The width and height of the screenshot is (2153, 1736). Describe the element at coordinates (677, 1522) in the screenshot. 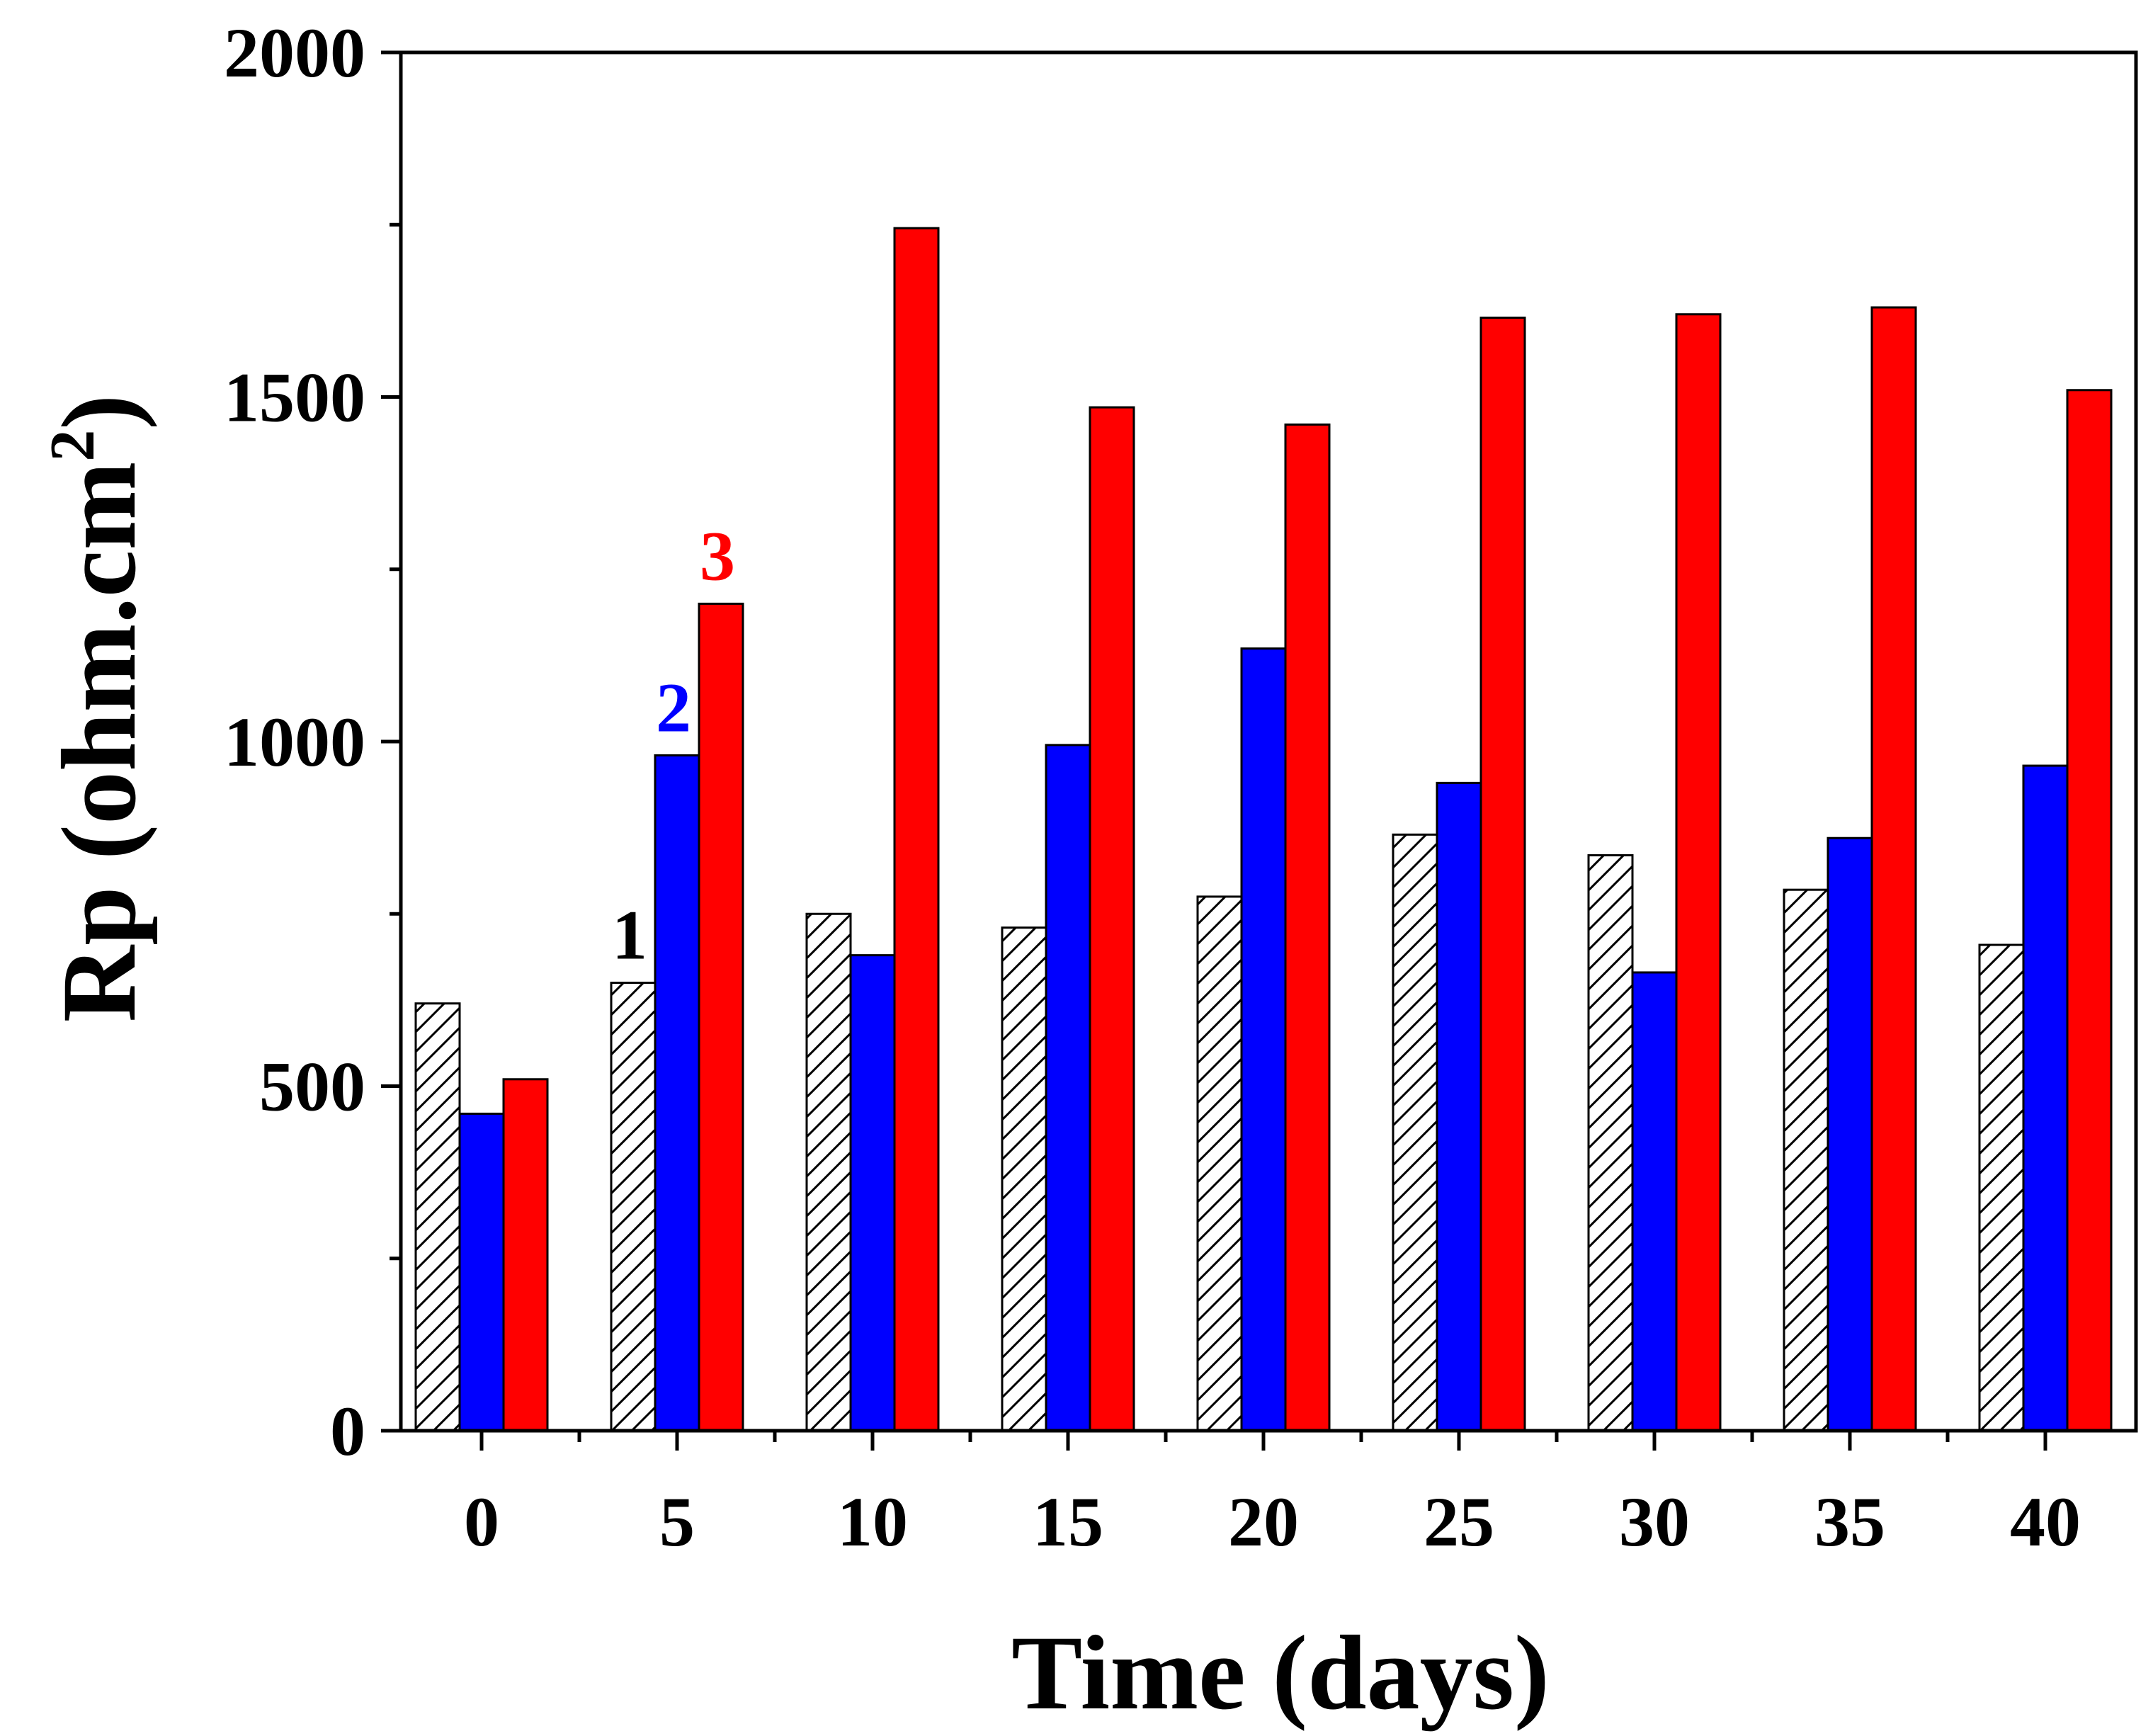

I see `x-tick-label: 5` at that location.